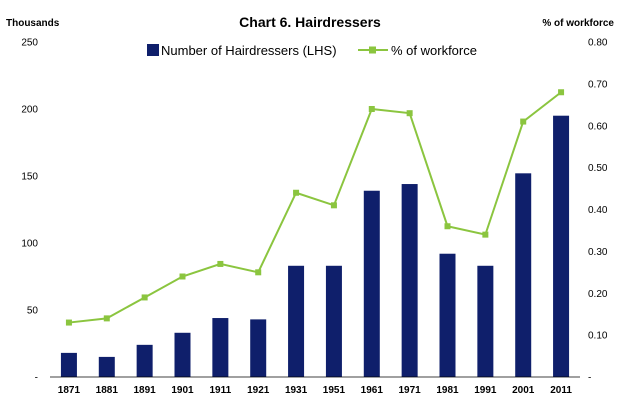  Describe the element at coordinates (371, 109) in the screenshot. I see `line-marker-1961` at that location.